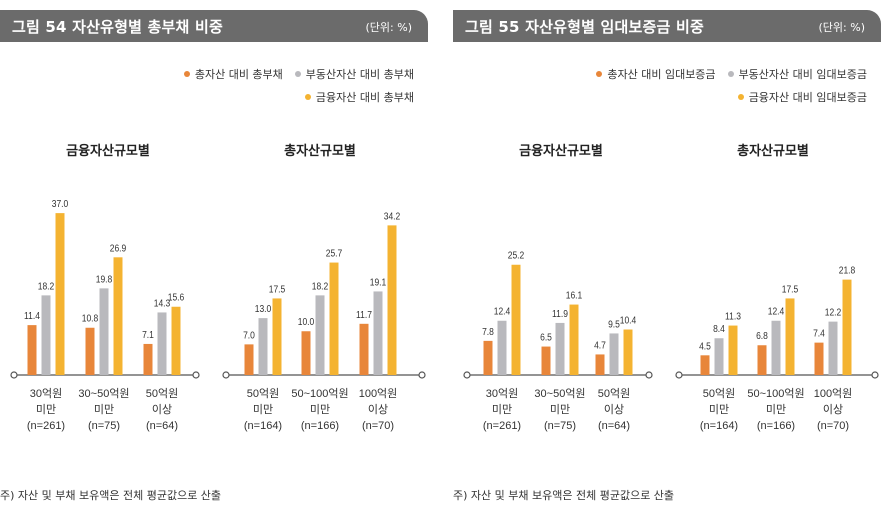 The image size is (883, 508). What do you see at coordinates (334, 253) in the screenshot?
I see `data-label: 25.7` at bounding box center [334, 253].